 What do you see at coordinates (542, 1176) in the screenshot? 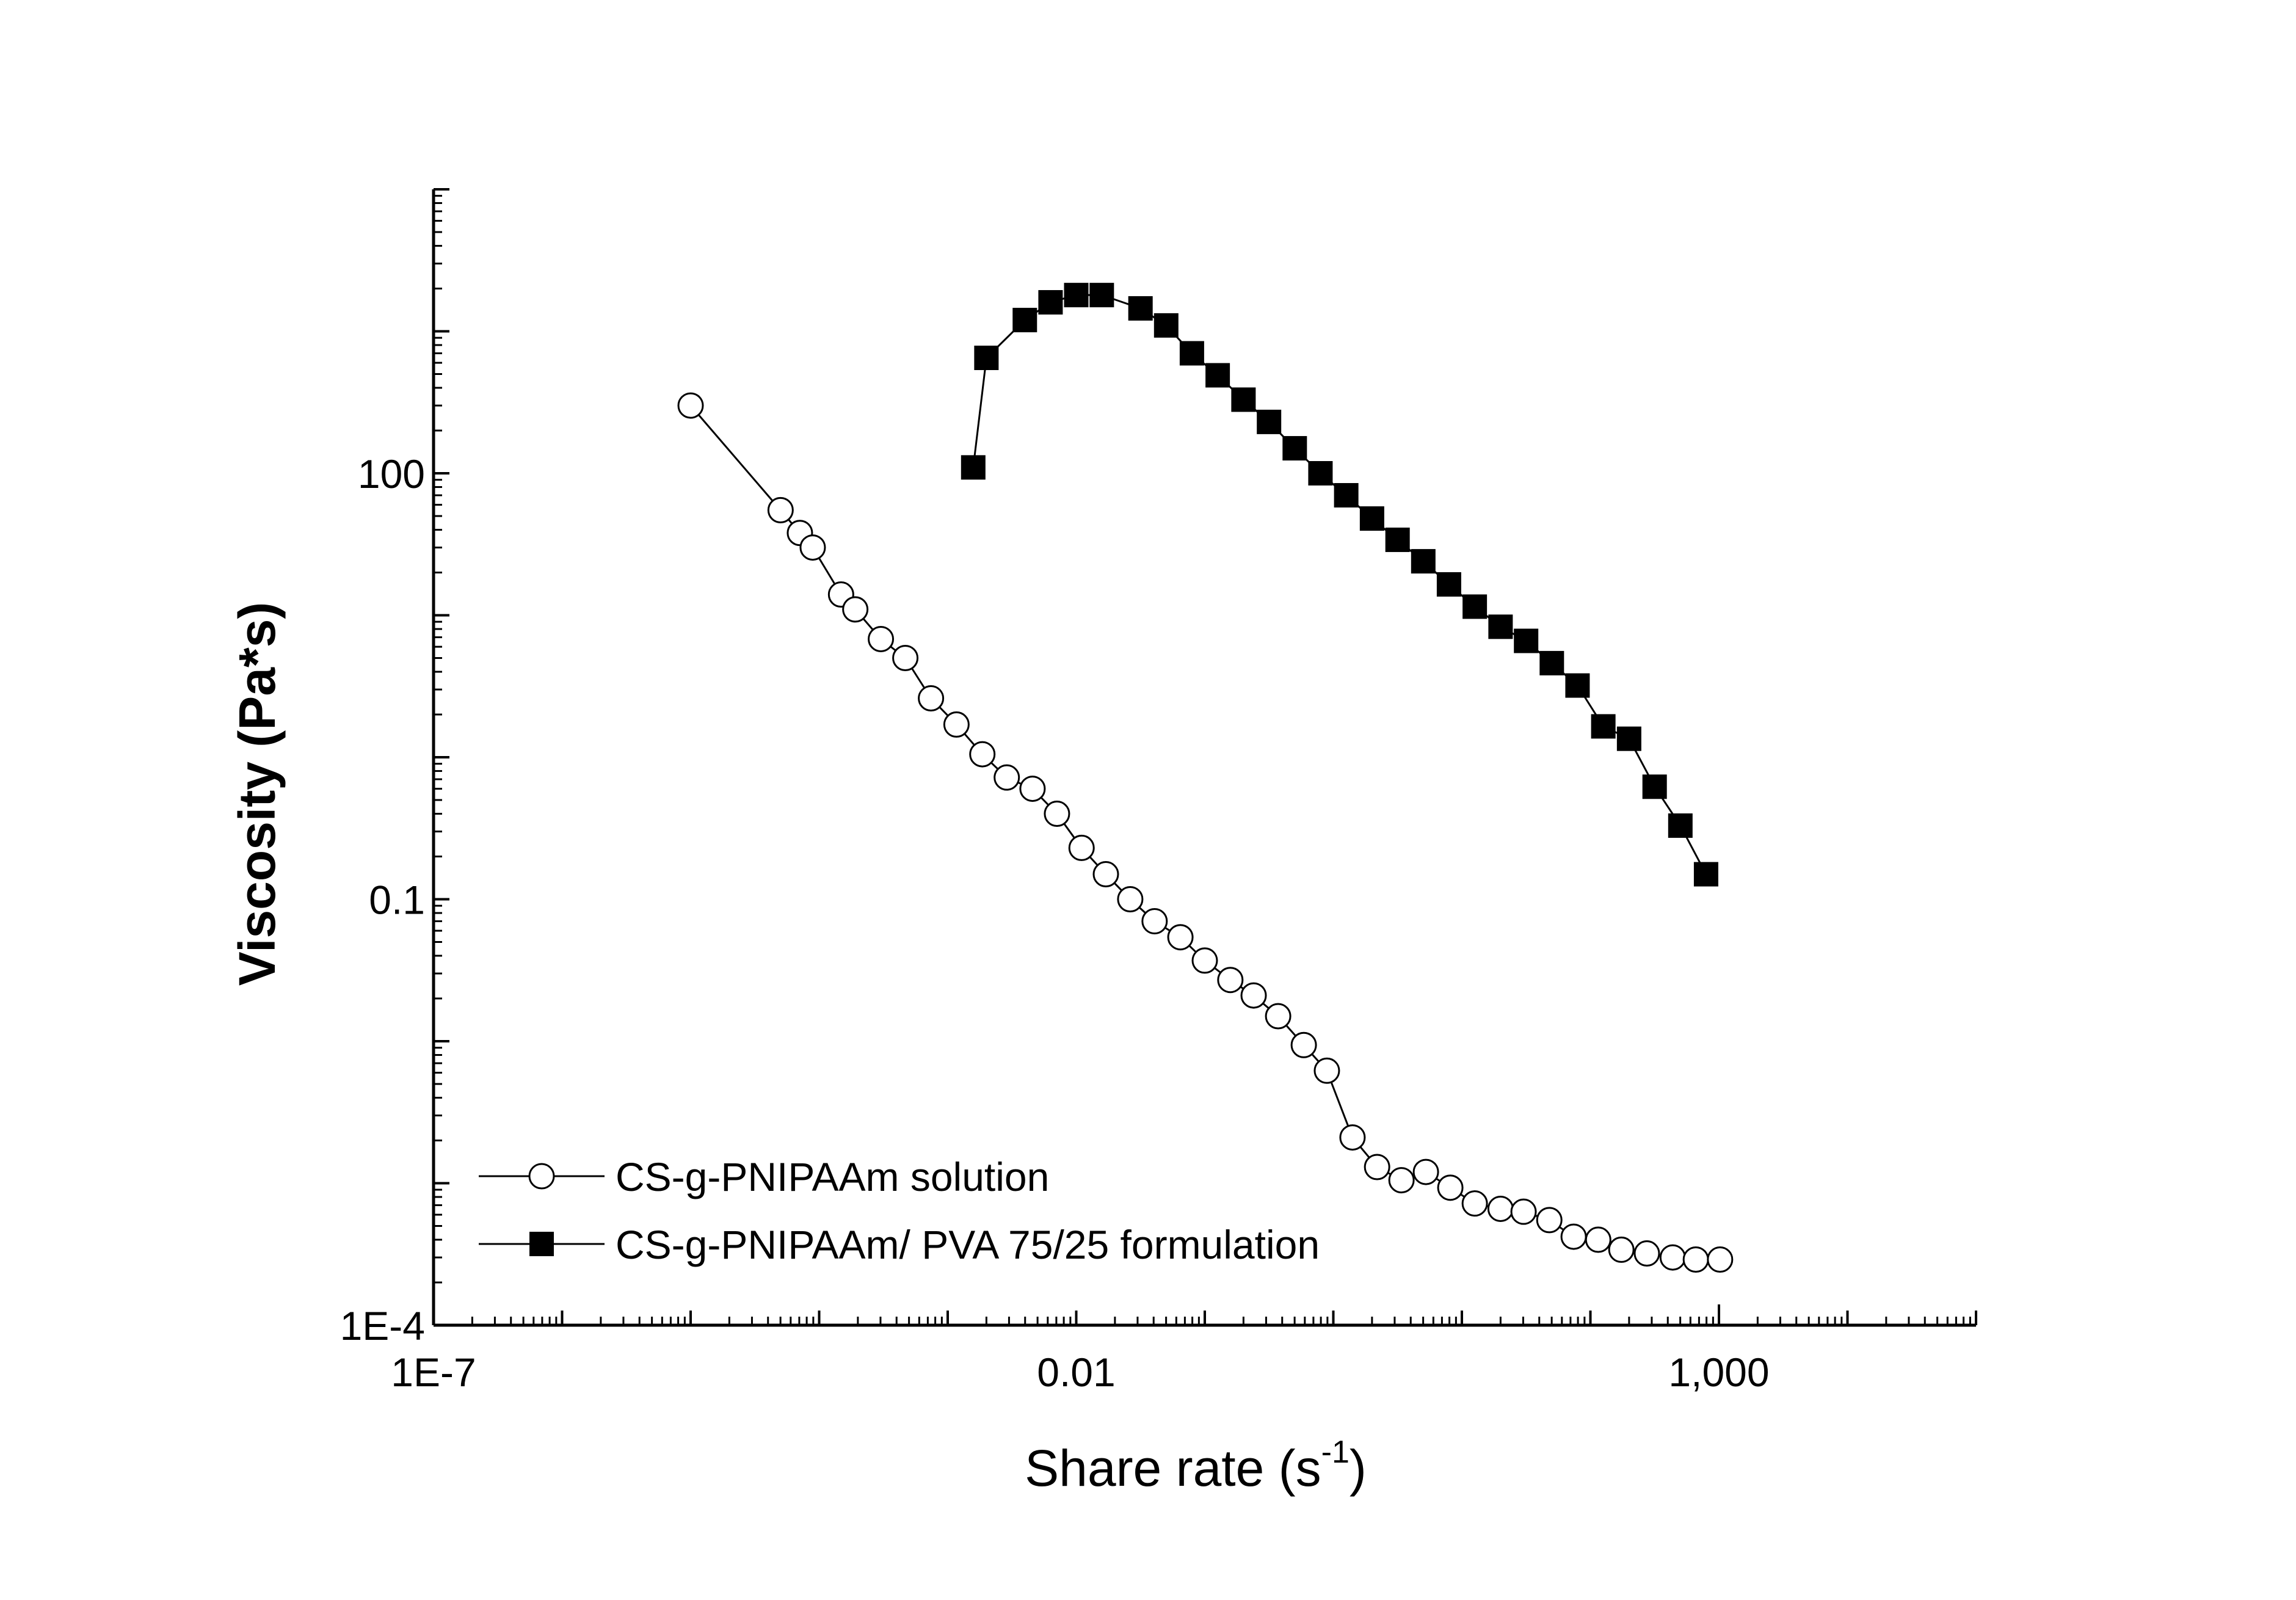
I see `legend-marker-solution` at bounding box center [542, 1176].